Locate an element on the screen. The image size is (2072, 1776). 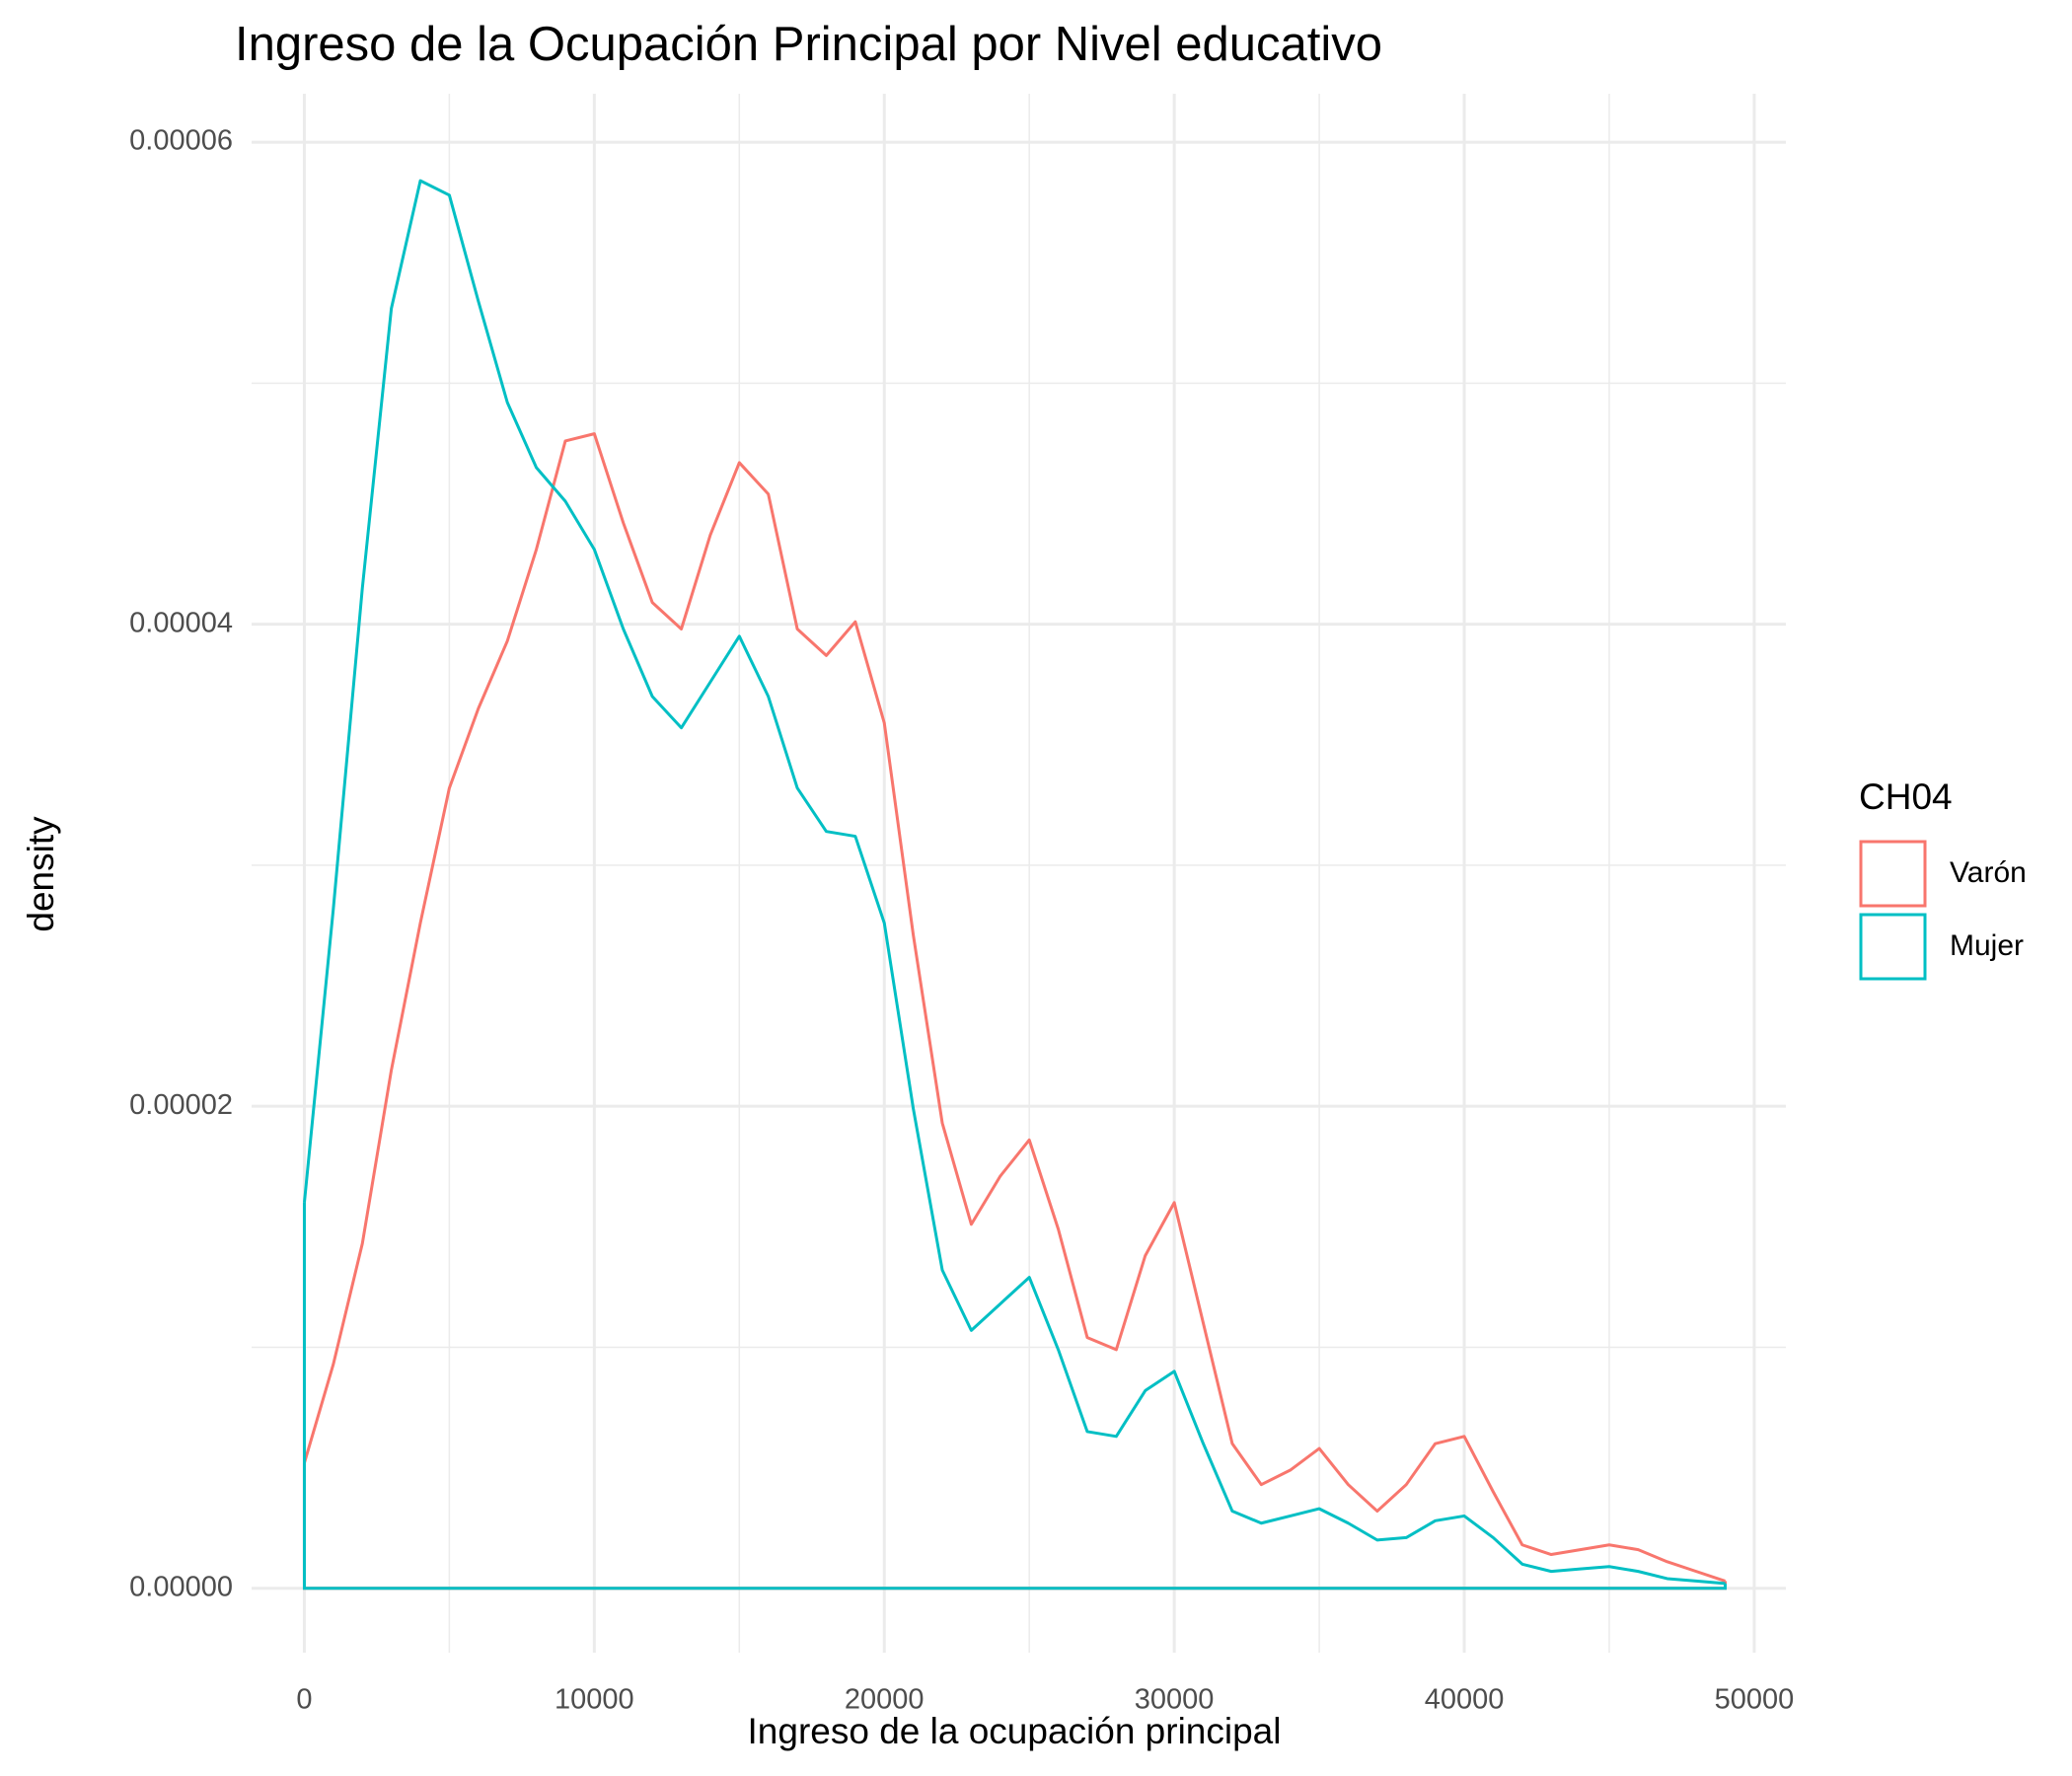
y-tick-label: 0.00006 is located at coordinates (181, 141).